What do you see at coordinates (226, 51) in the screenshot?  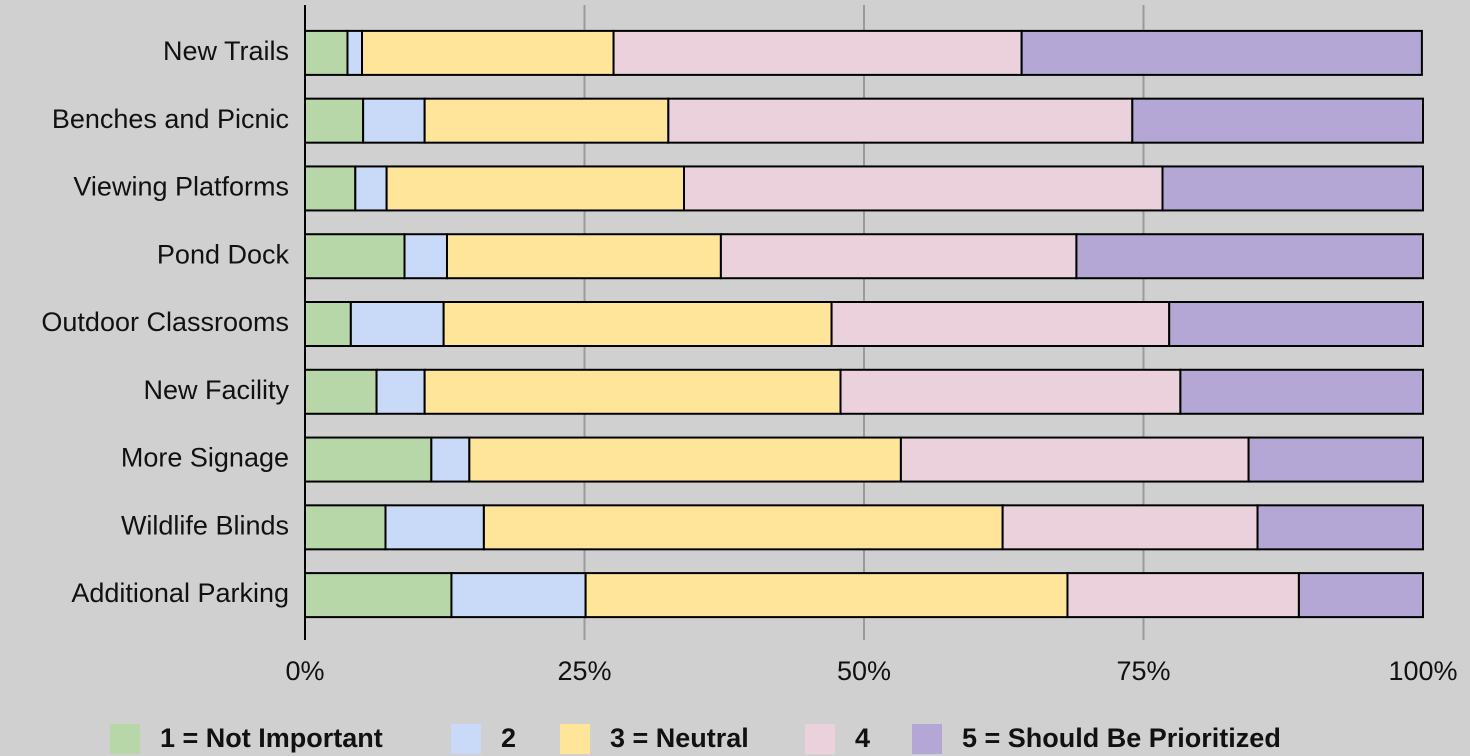 I see `y-tick-label: New Trails` at bounding box center [226, 51].